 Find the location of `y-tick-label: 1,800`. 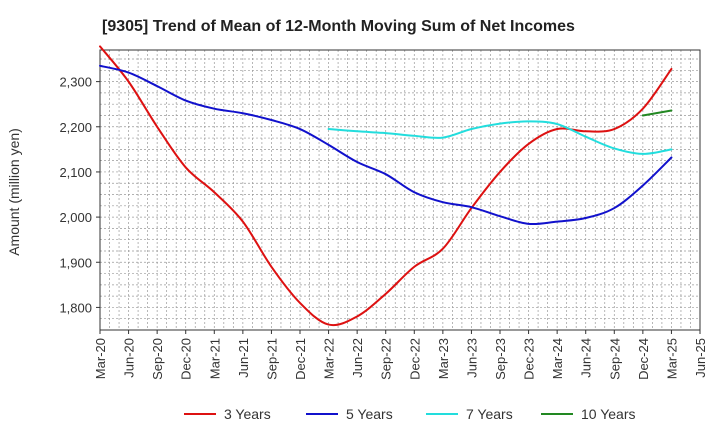

y-tick-label: 1,800 is located at coordinates (75, 307).